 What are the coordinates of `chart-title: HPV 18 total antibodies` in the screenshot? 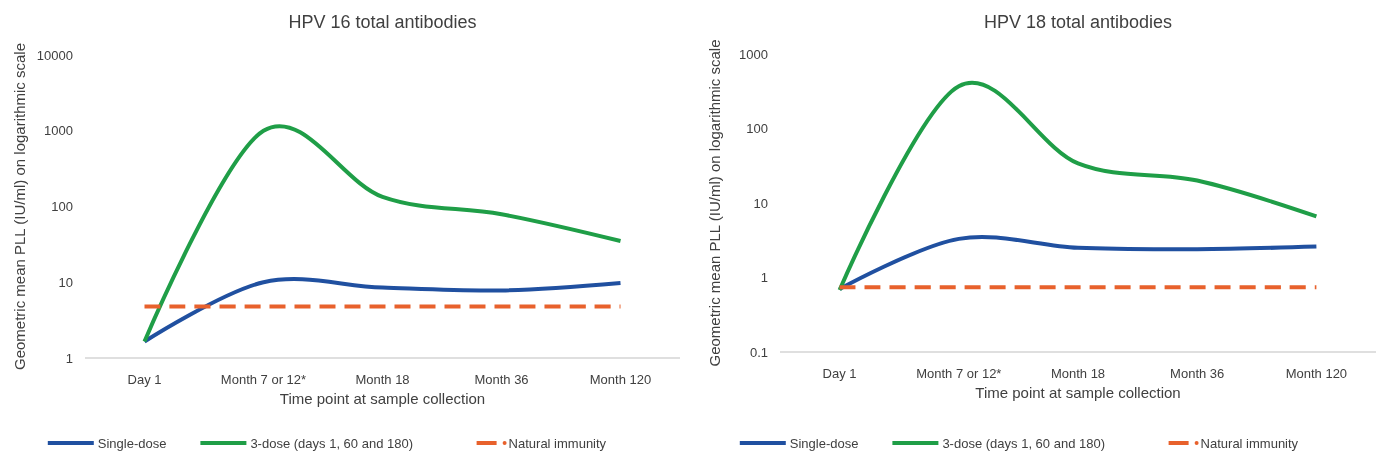 It's located at (1078, 22).